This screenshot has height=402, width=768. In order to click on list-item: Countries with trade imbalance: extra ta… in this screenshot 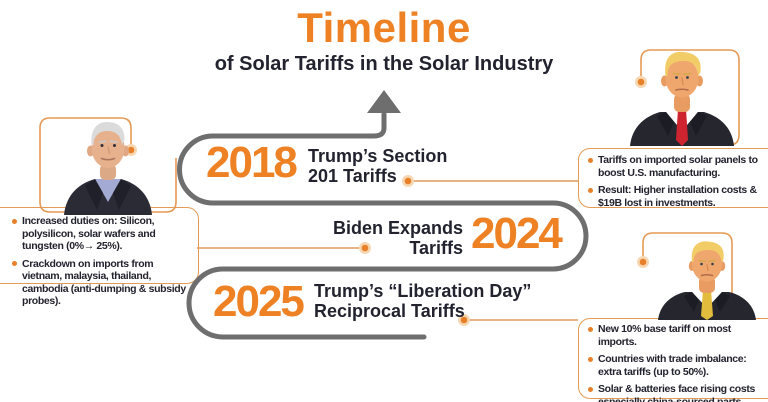, I will do `click(678, 365)`.